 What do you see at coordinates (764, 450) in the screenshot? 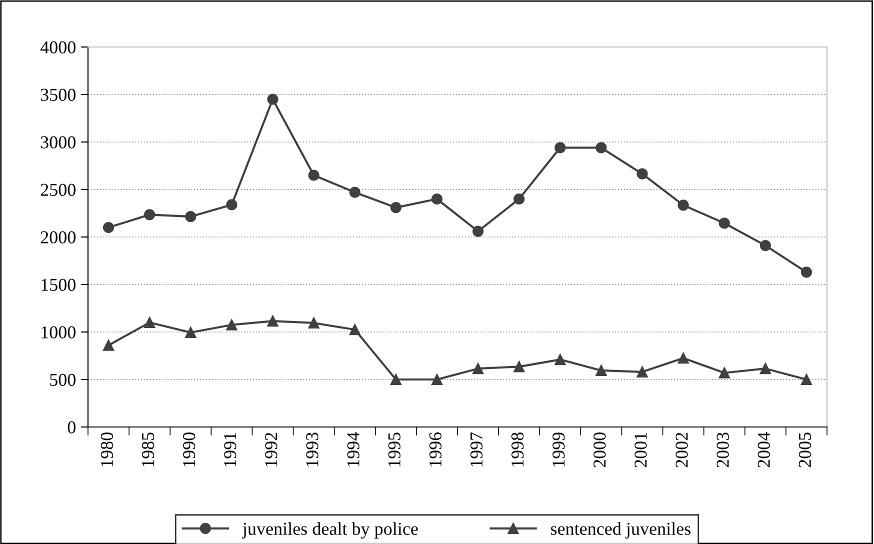
I see `x-tick-label: 2004` at bounding box center [764, 450].